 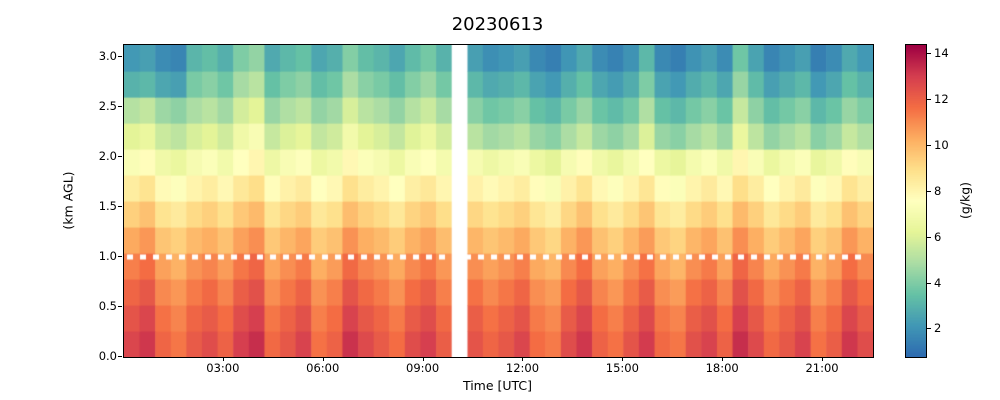 I want to click on x-tick-label: 12:00, so click(x=522, y=368).